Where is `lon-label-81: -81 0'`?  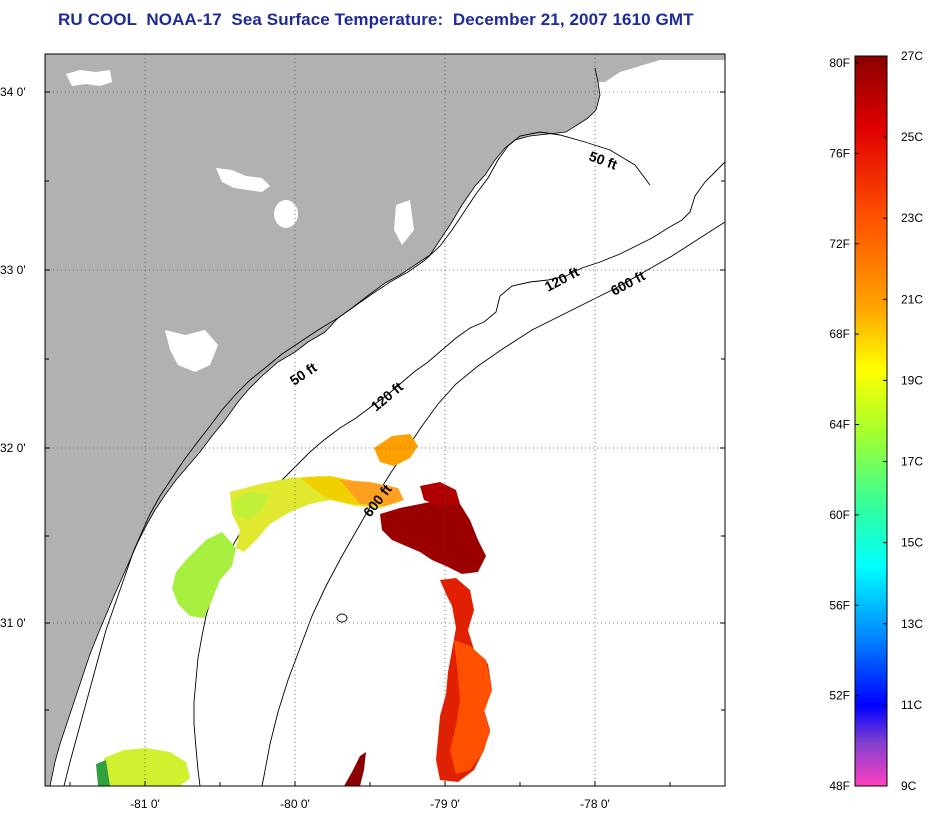 lon-label-81: -81 0' is located at coordinates (145, 804).